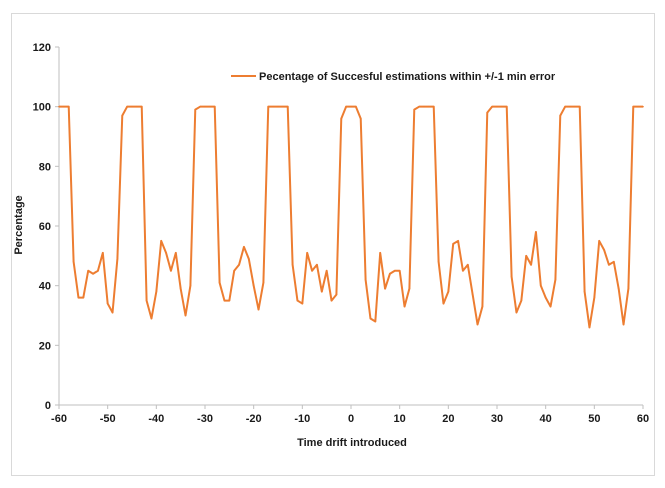 The image size is (665, 488). What do you see at coordinates (45, 346) in the screenshot?
I see `y-tick-label: 20` at bounding box center [45, 346].